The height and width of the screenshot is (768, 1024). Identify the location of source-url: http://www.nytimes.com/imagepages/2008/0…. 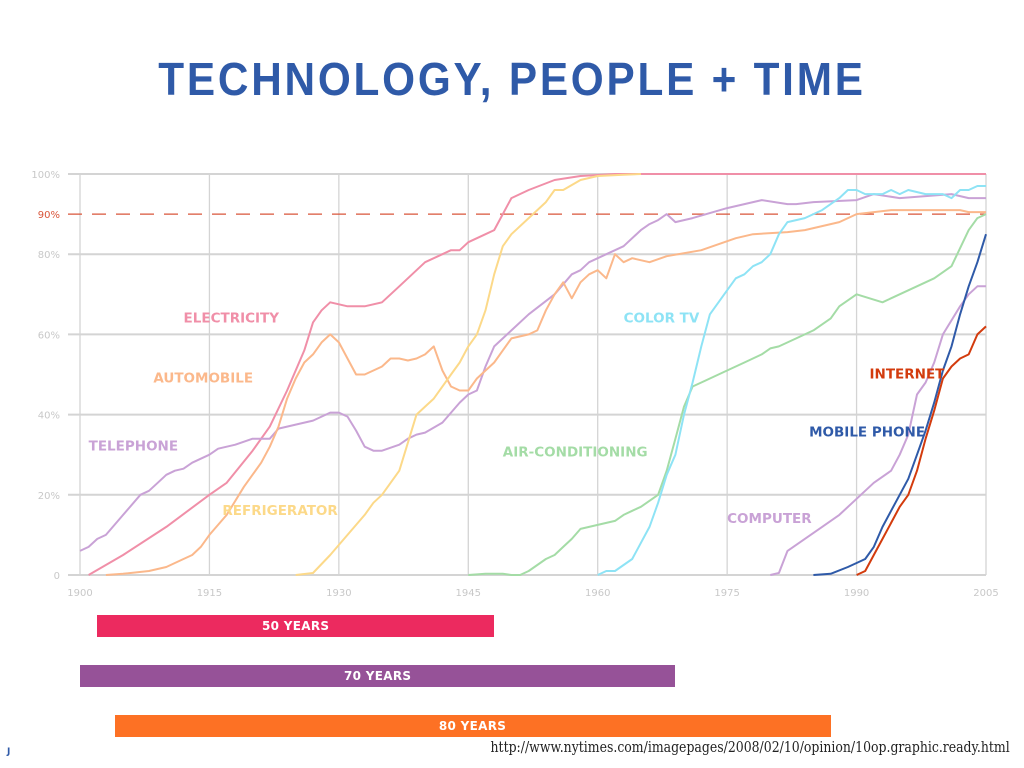
(750, 748).